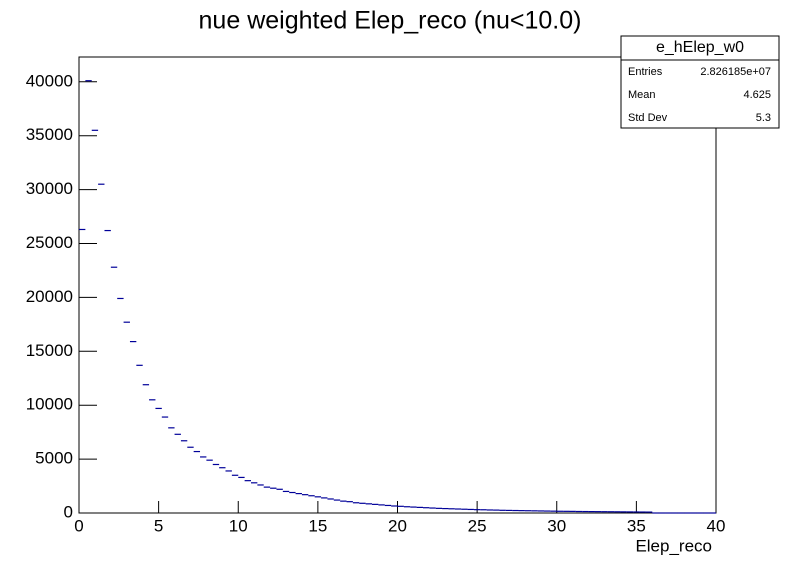  What do you see at coordinates (49, 134) in the screenshot?
I see `y-tick-label: 35000` at bounding box center [49, 134].